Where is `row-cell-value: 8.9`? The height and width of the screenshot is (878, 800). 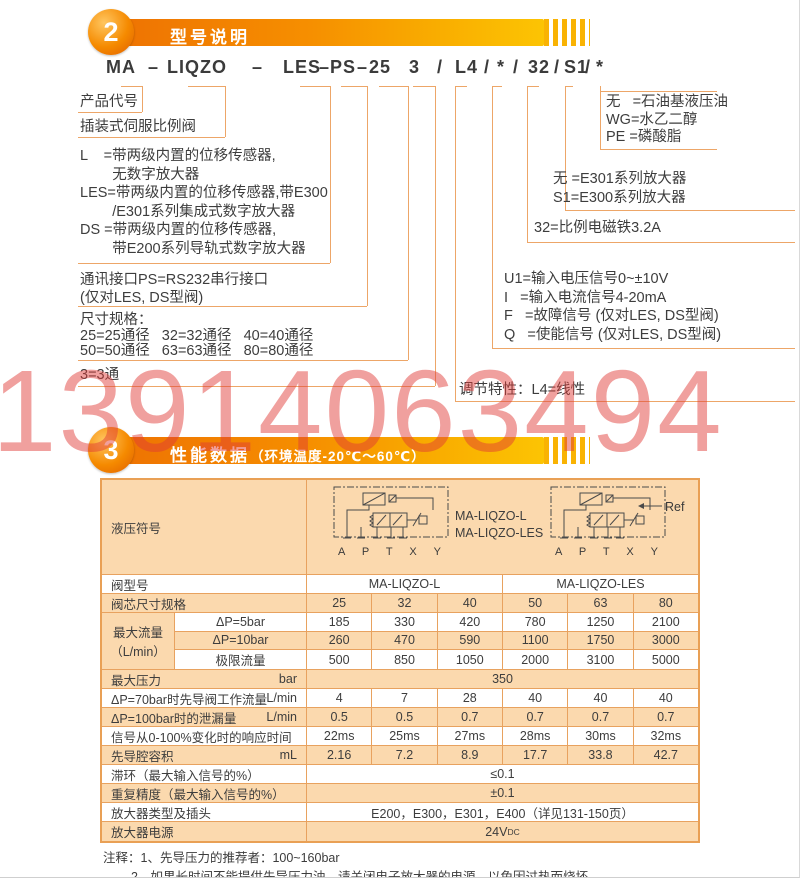
row-cell-value: 8.9 is located at coordinates (470, 755).